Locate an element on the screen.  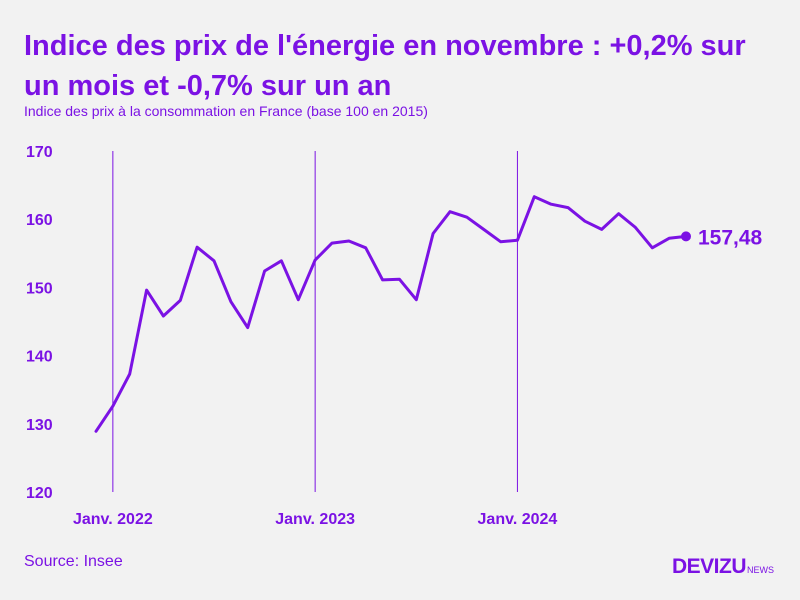
x-tick-label: Janv. 2022 is located at coordinates (113, 519).